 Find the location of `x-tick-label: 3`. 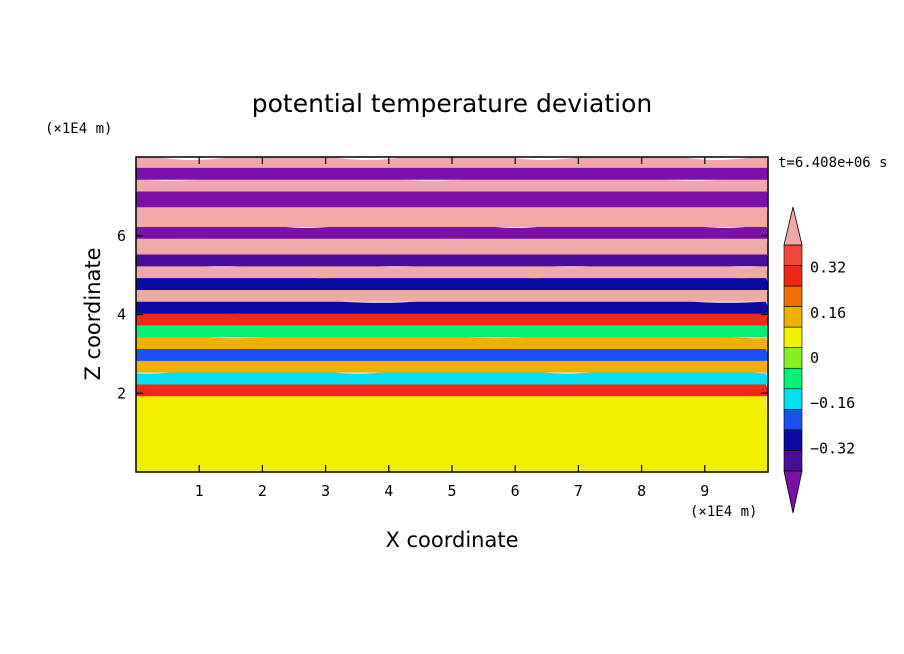

x-tick-label: 3 is located at coordinates (325, 491).